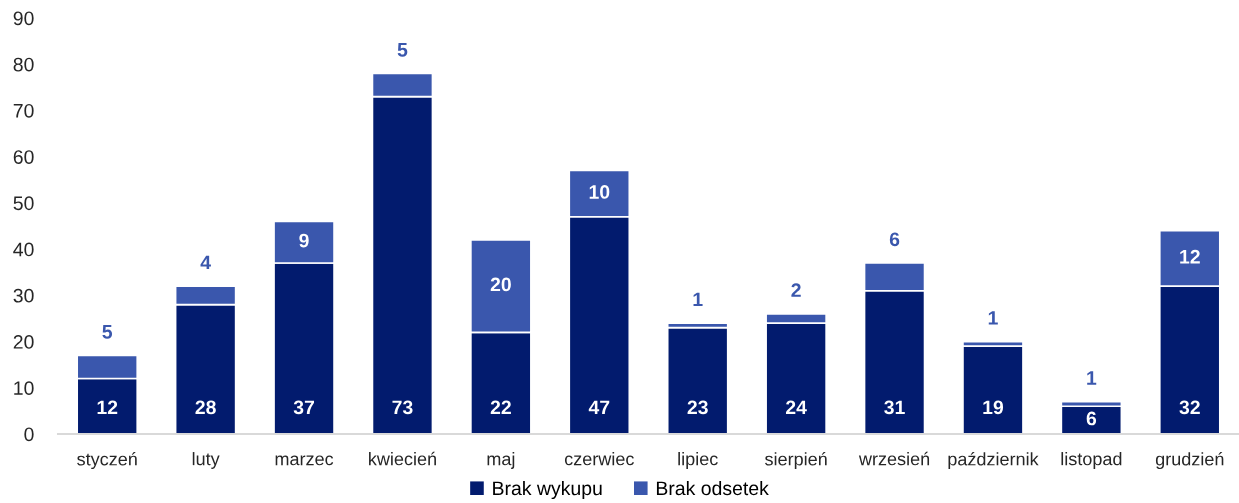 The image size is (1239, 503). What do you see at coordinates (402, 407) in the screenshot?
I see `data-label: 73` at bounding box center [402, 407].